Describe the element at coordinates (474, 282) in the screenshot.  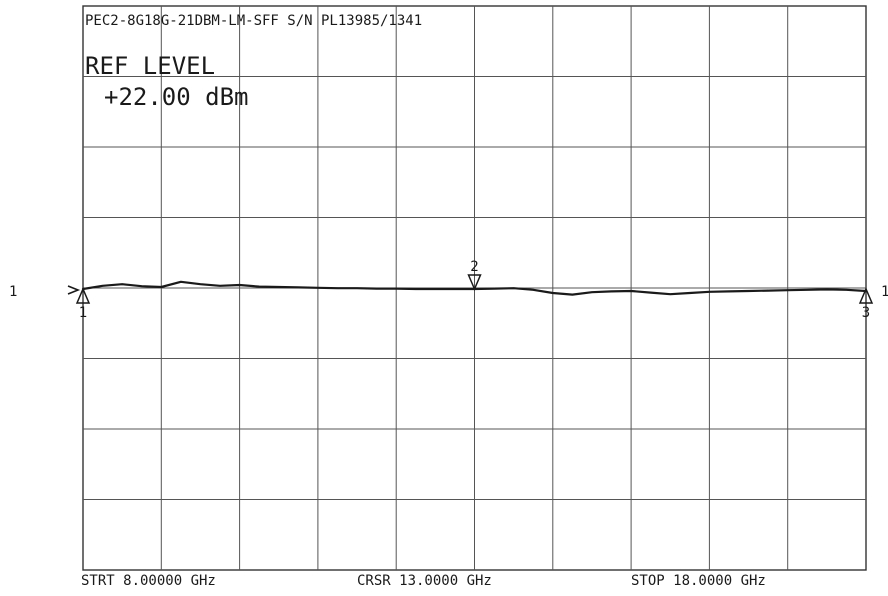
I see `marker-triangle-down-icon` at that location.